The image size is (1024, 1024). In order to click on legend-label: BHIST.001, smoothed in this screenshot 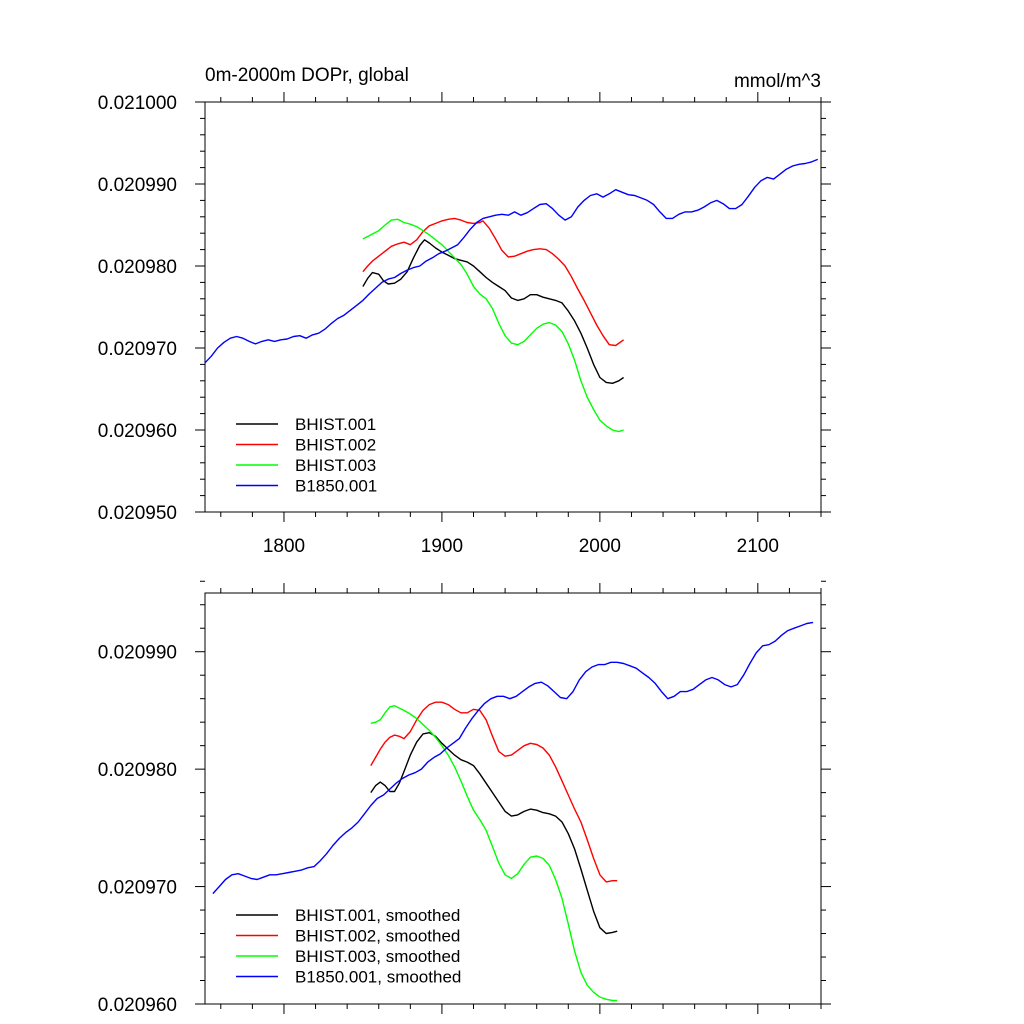, I will do `click(377, 915)`.